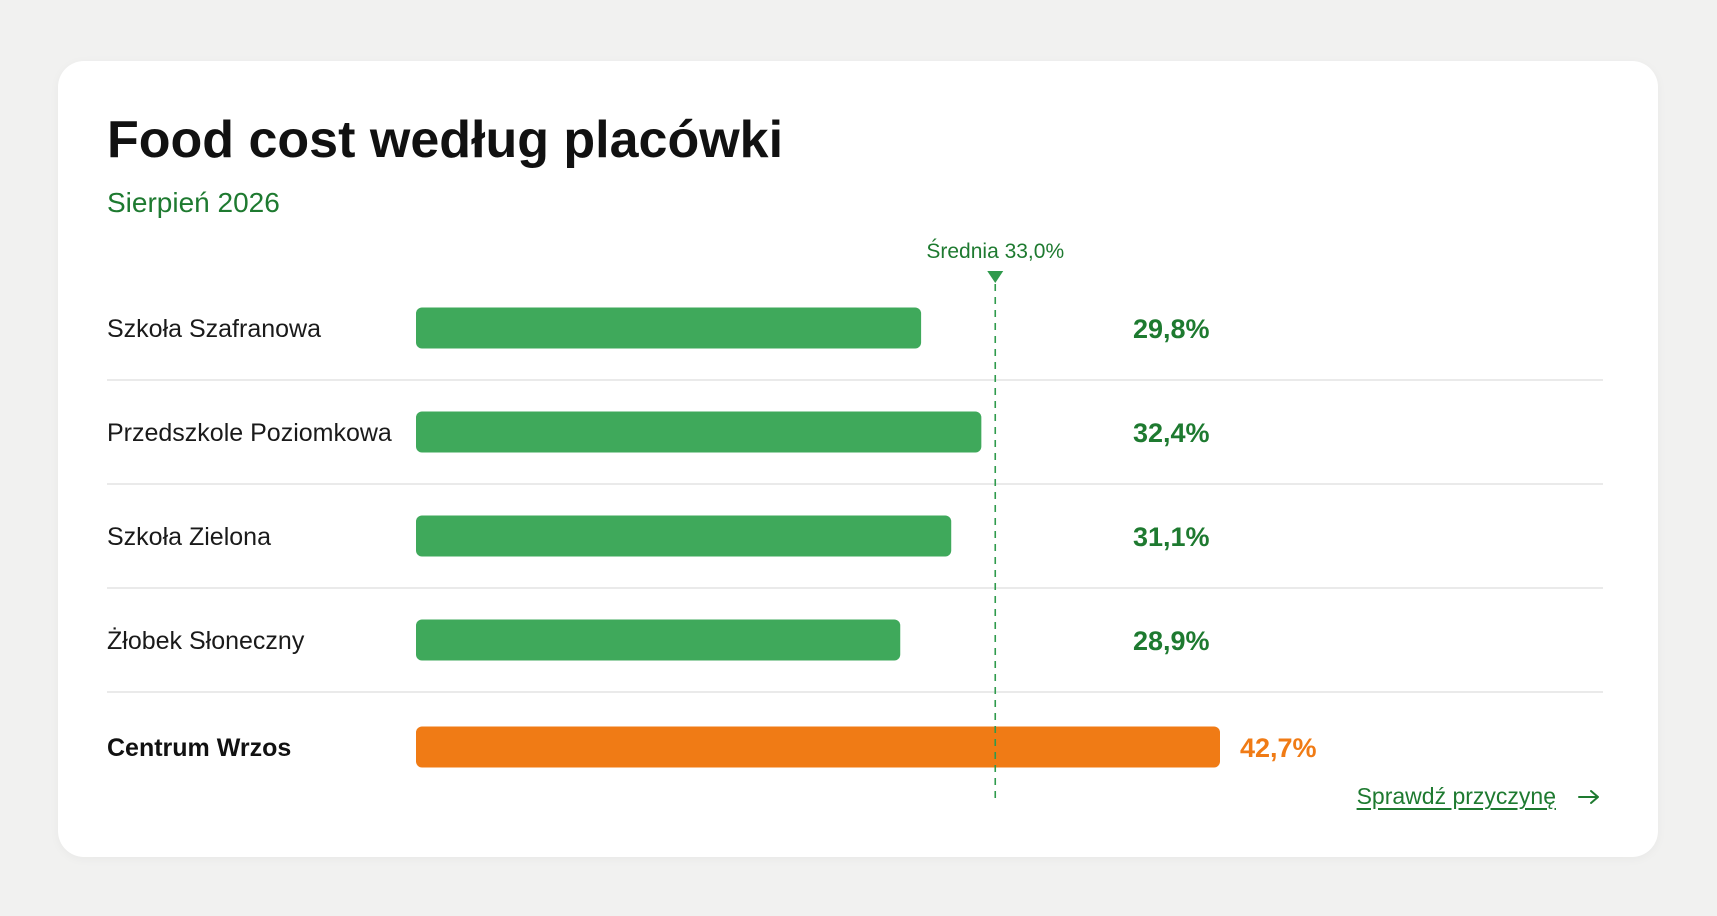 This screenshot has height=916, width=1717. What do you see at coordinates (189, 537) in the screenshot?
I see `category-label: Szkoła Zielona` at bounding box center [189, 537].